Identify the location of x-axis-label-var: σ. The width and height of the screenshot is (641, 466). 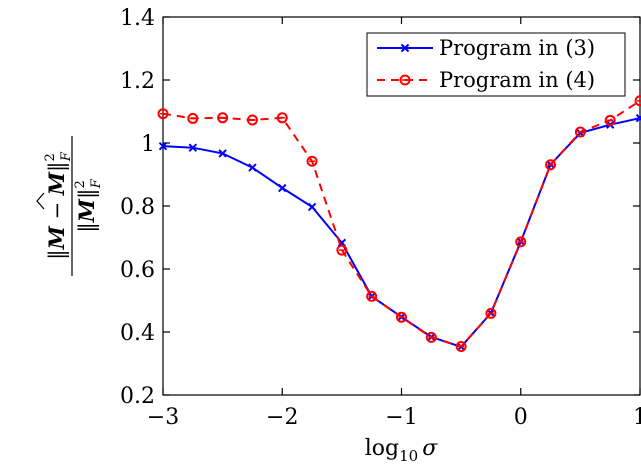
(430, 448).